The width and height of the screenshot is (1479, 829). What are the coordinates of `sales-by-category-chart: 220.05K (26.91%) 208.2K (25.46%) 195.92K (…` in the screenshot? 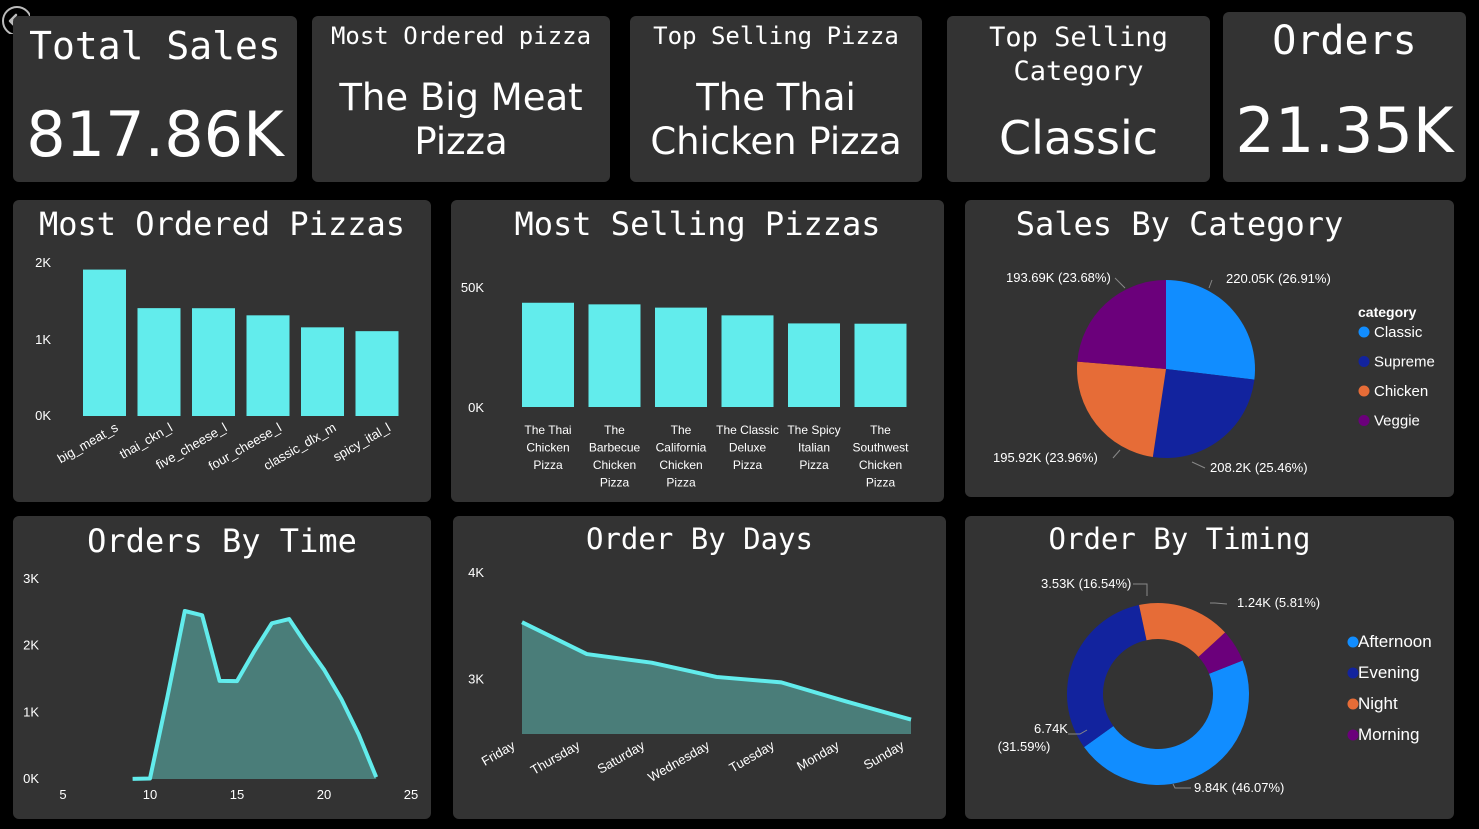 It's located at (1214, 372).